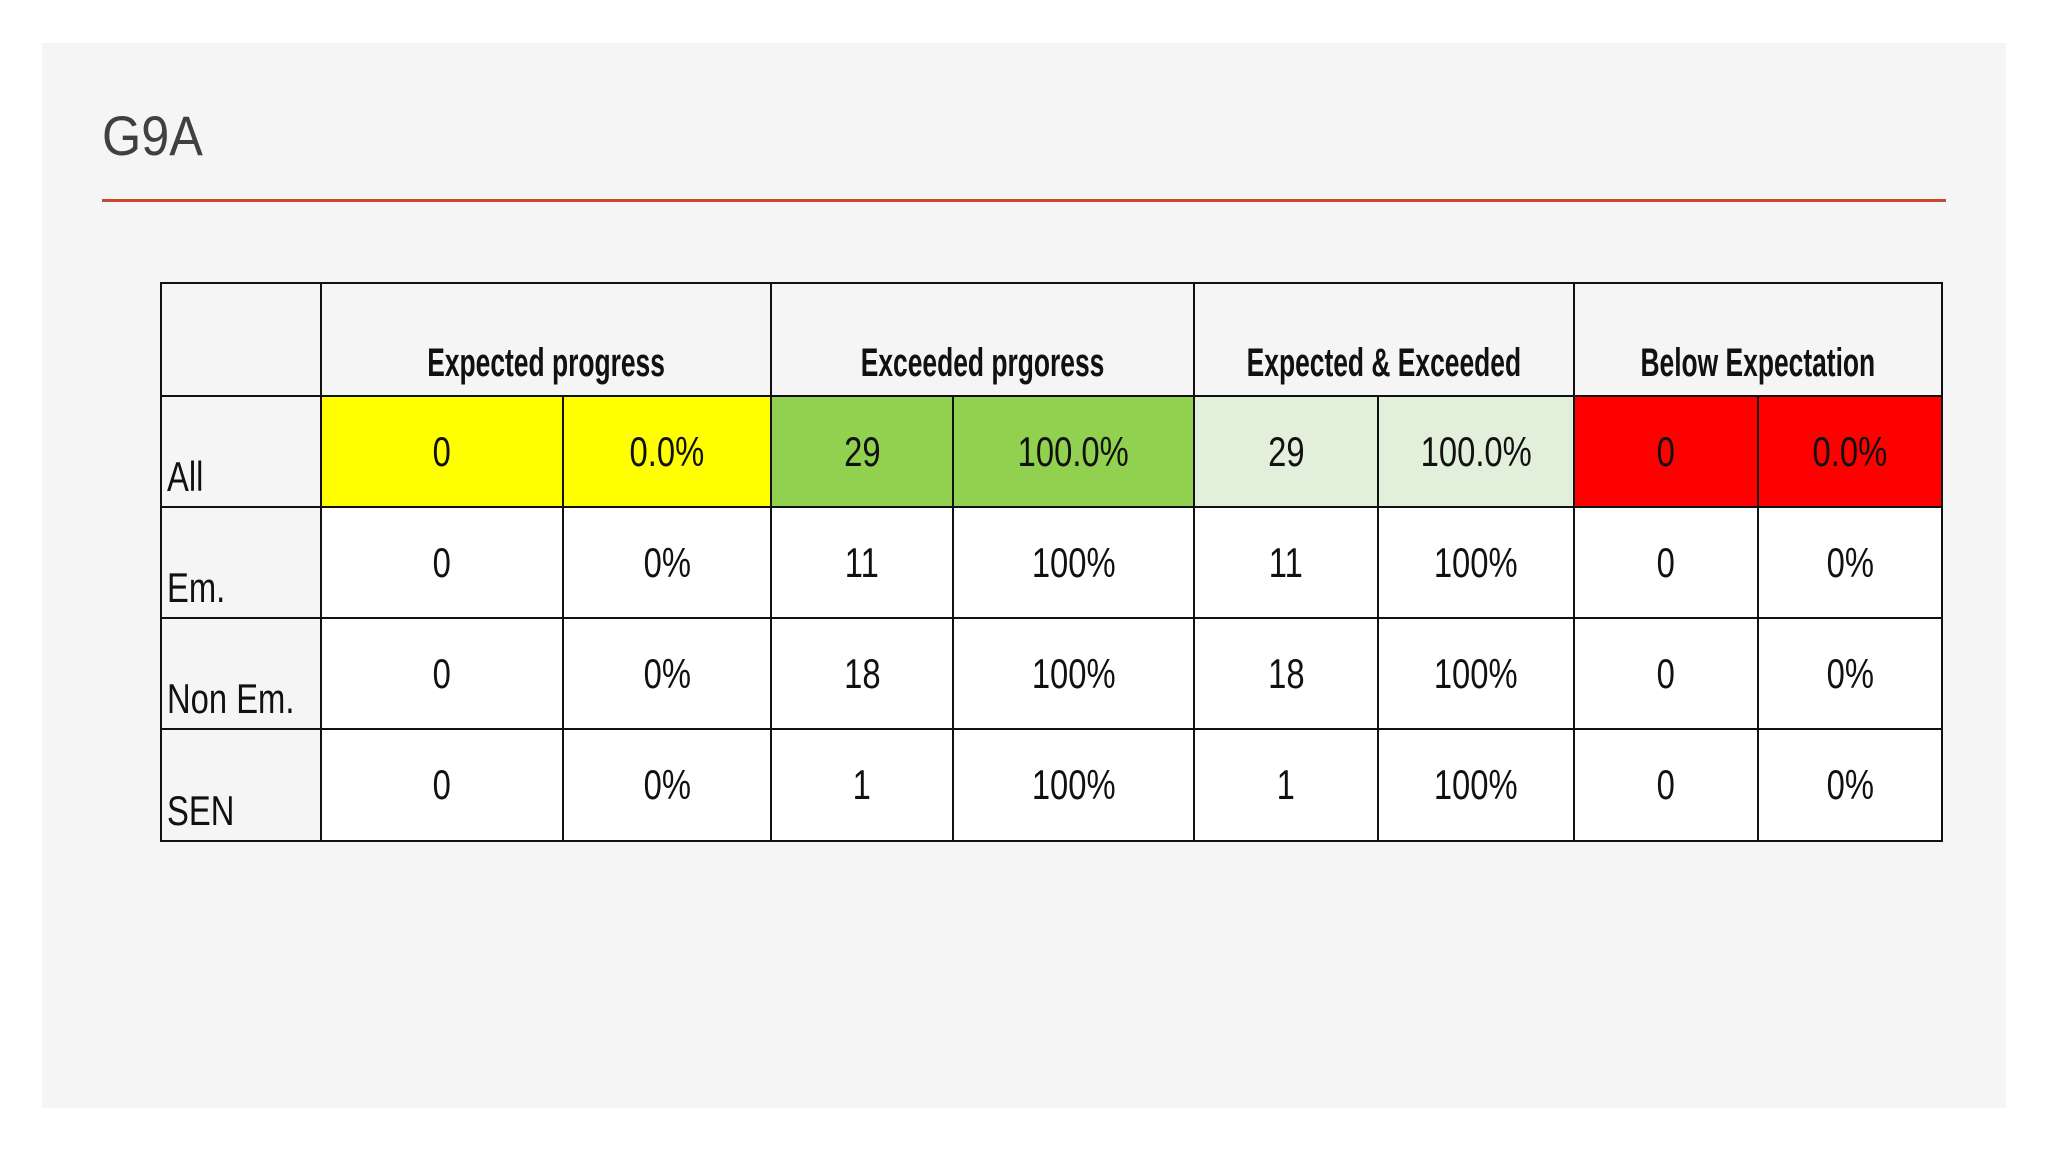  Describe the element at coordinates (152, 135) in the screenshot. I see `slide-title: G9A` at that location.